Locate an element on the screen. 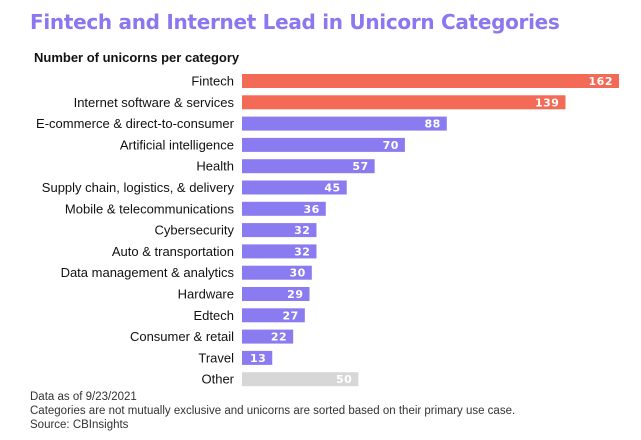  value-label-health: 57 is located at coordinates (360, 166).